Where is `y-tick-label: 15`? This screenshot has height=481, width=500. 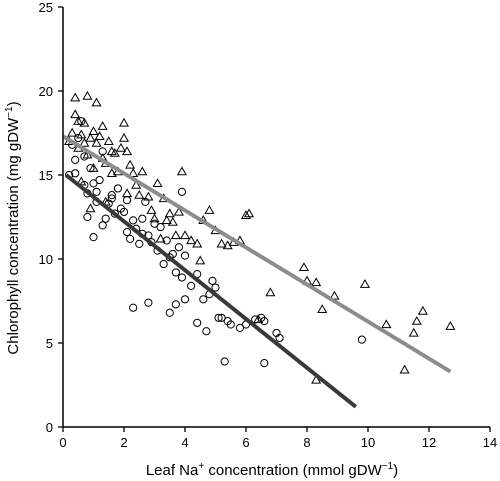
y-tick-label: 15 is located at coordinates (46, 175).